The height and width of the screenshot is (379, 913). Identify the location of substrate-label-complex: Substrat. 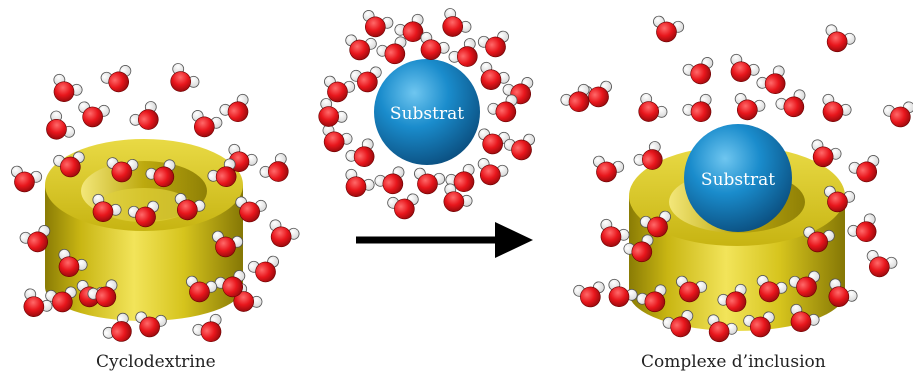
(738, 180).